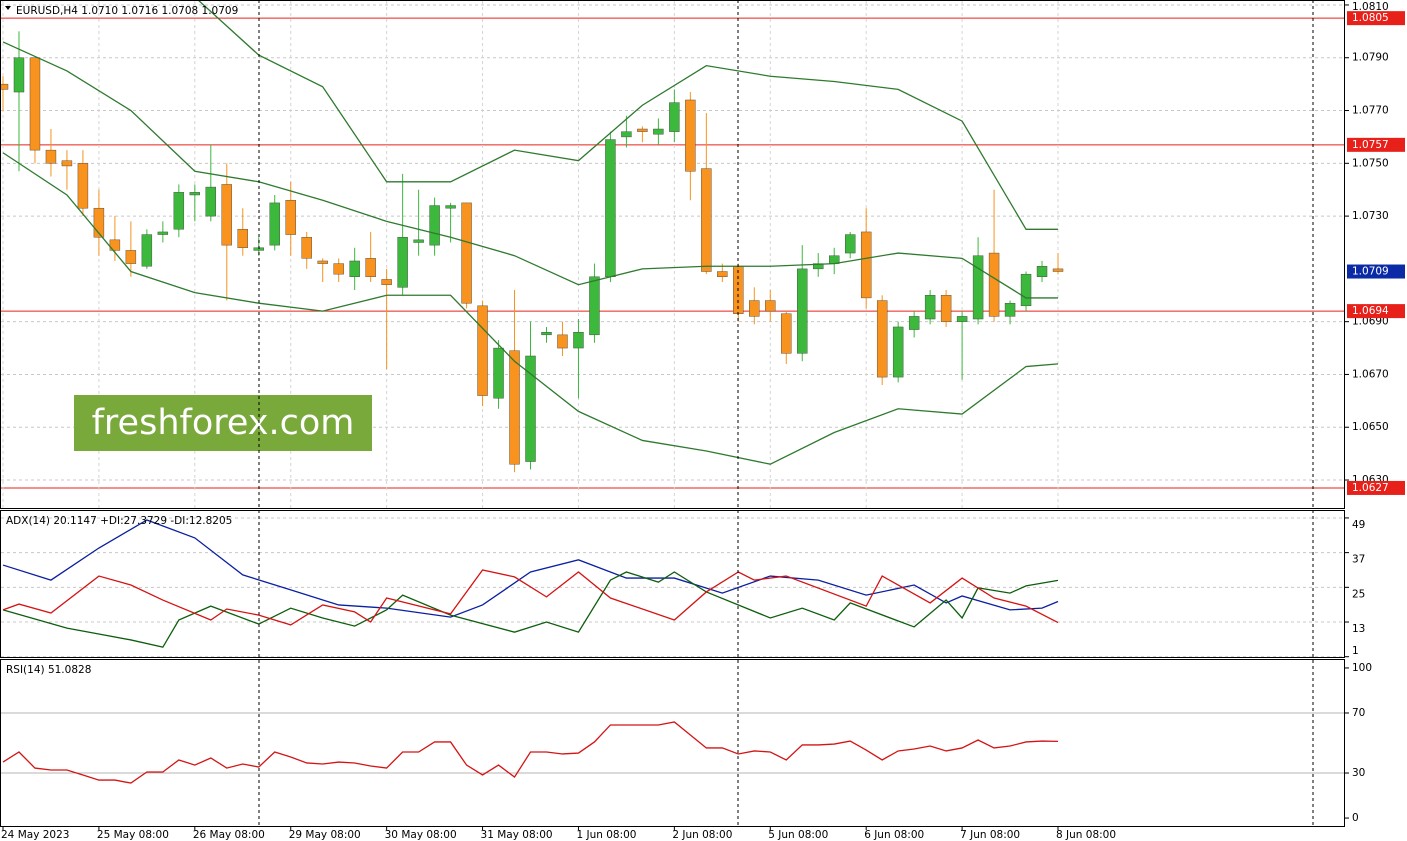 This screenshot has width=1407, height=841. I want to click on level-label: 1.0627, so click(1370, 488).